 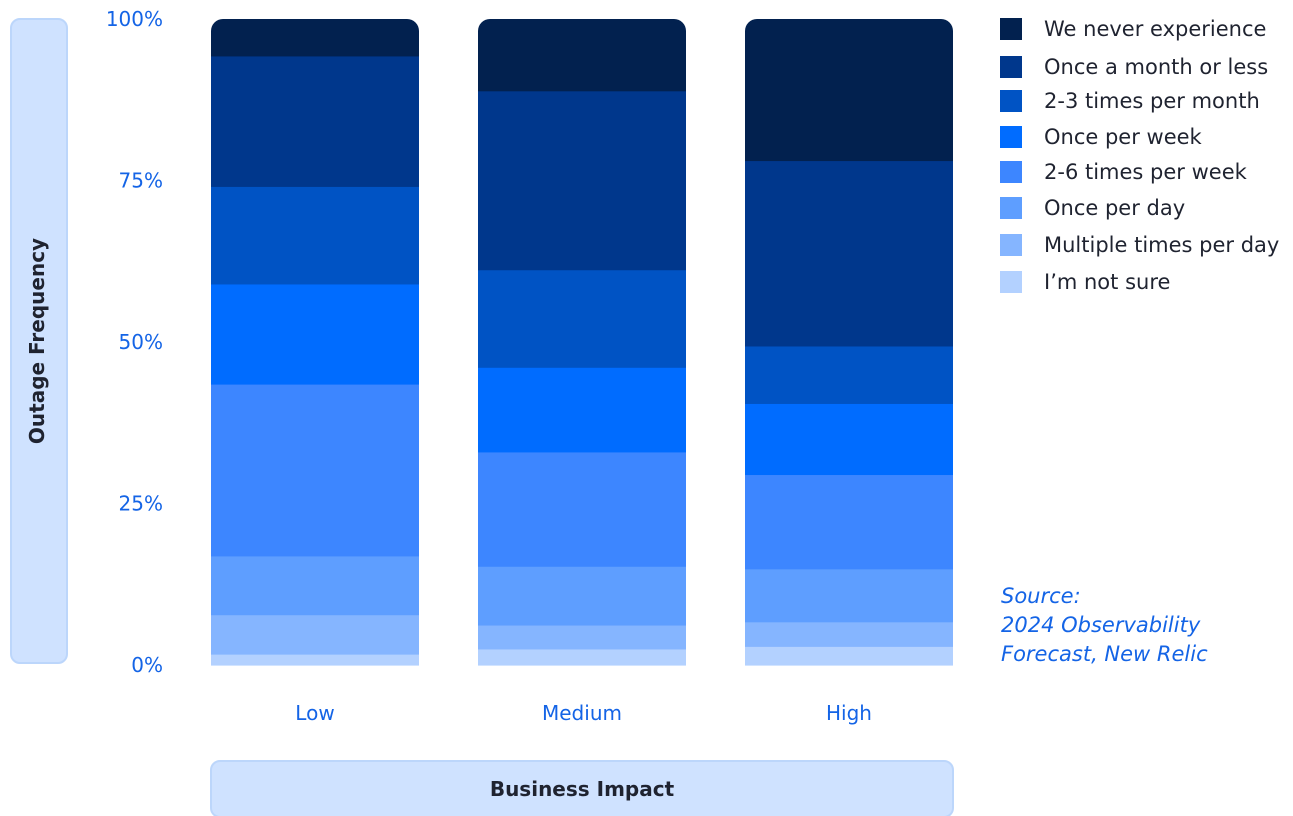 I want to click on legend-item: Once per week, so click(x=1146, y=137).